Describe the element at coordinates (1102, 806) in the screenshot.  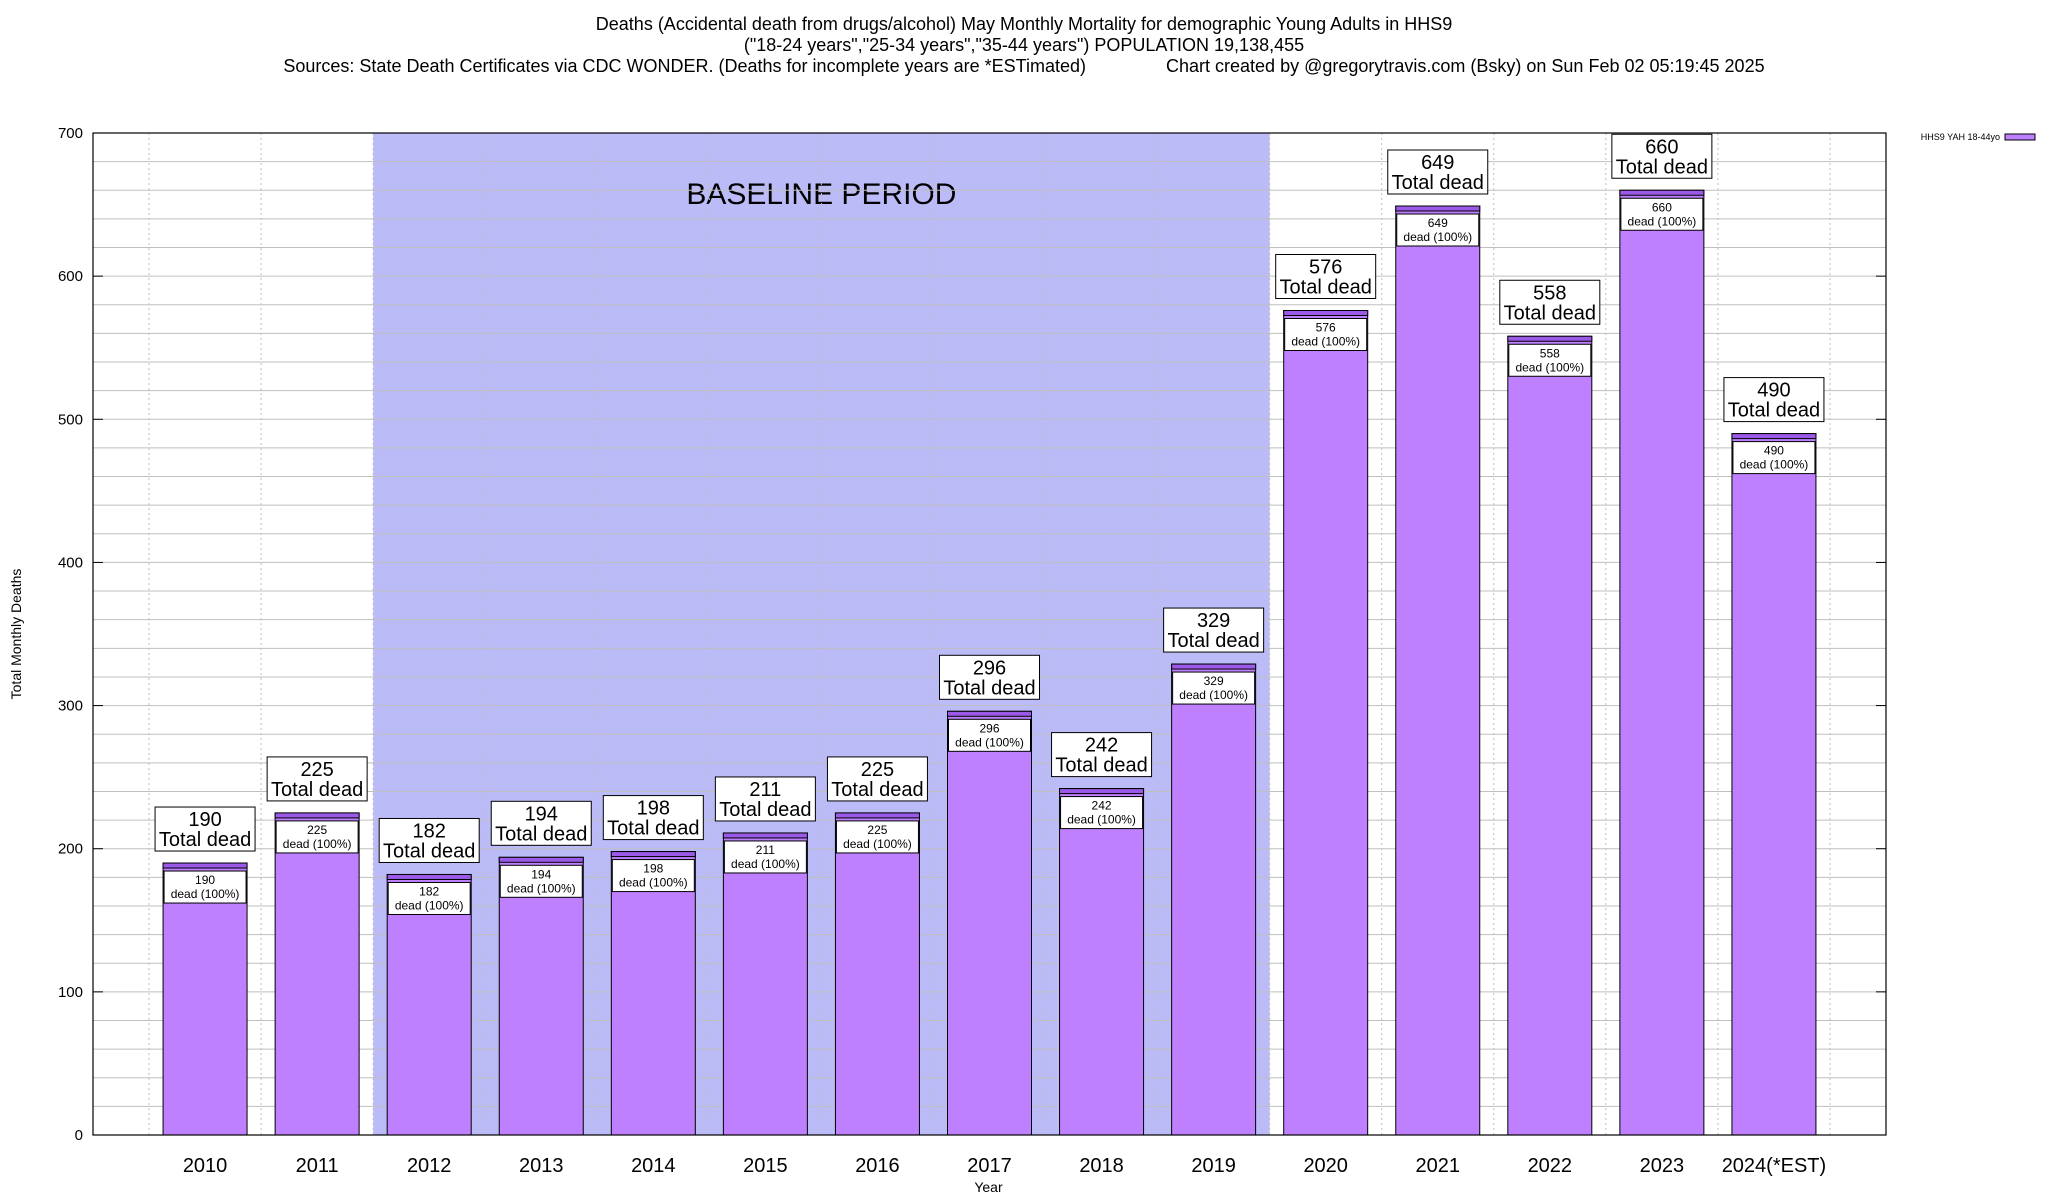
I see `inner-label-value: 242` at that location.